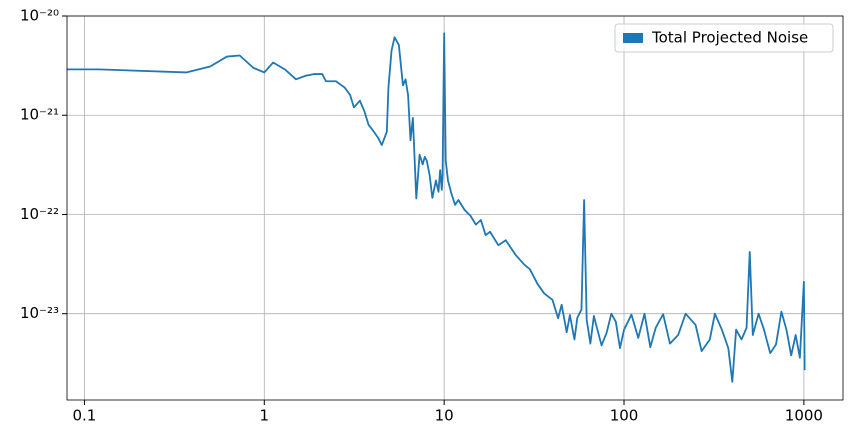  What do you see at coordinates (85, 416) in the screenshot?
I see `x-tick-label: 0.1` at bounding box center [85, 416].